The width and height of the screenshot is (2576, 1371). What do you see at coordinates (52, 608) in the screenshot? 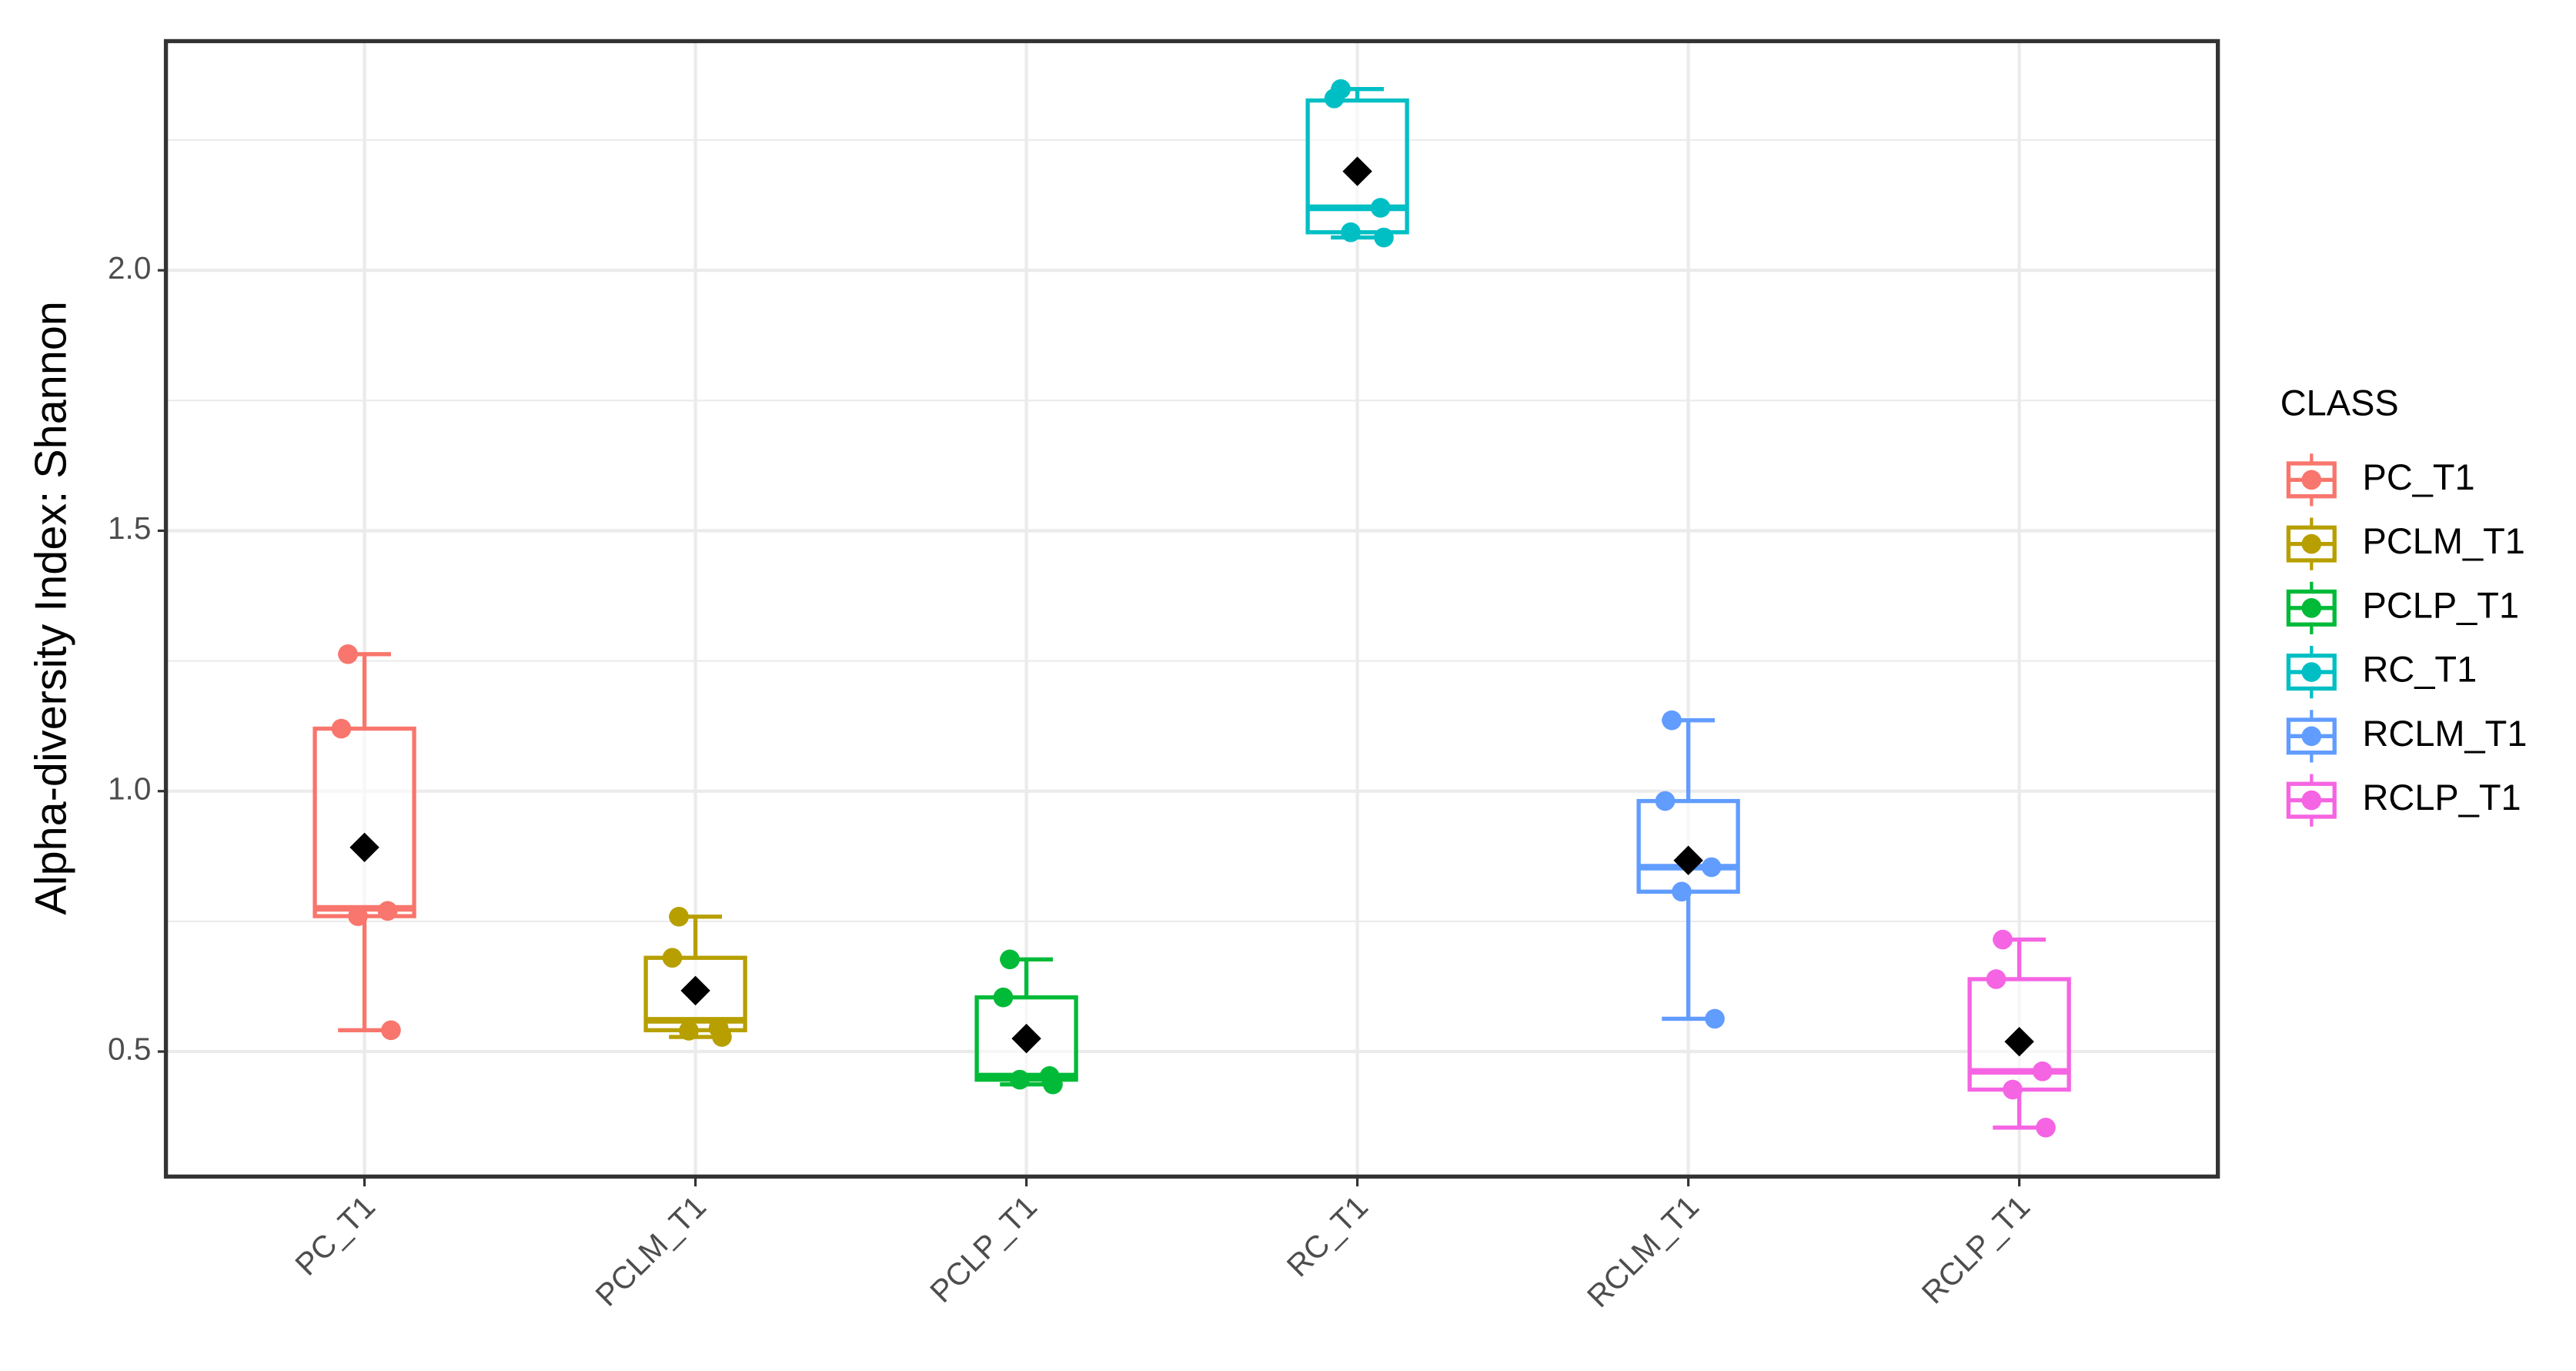
I see `y-axis-title: Alpha-diversity Index: Shannon` at bounding box center [52, 608].